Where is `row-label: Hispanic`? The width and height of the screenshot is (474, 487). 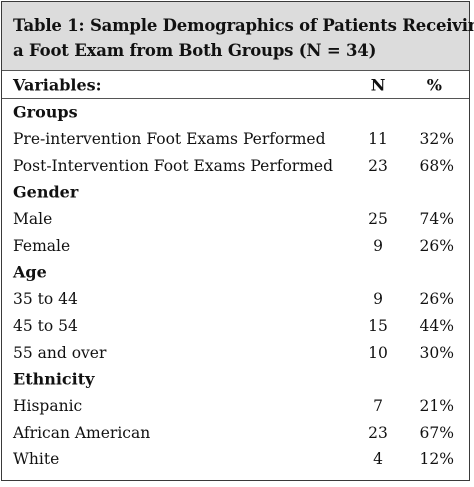 row-label: Hispanic is located at coordinates (48, 405).